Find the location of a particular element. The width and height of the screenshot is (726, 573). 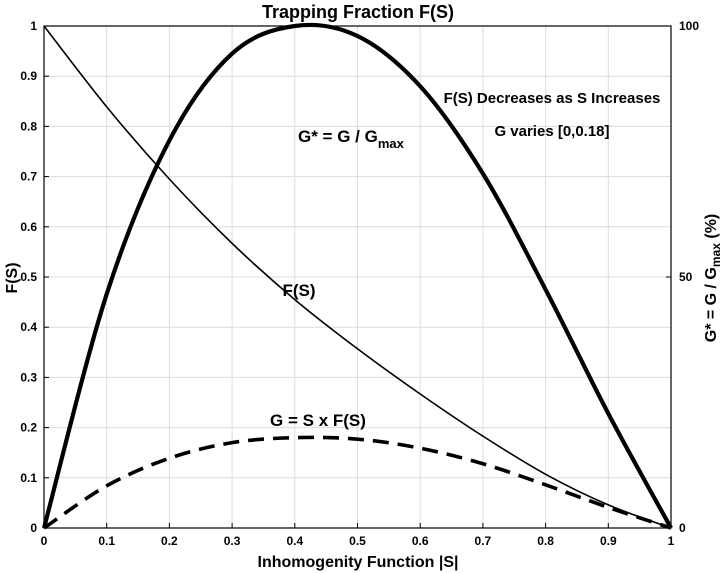

y-axis-right-label-tail: (%) is located at coordinates (711, 228).